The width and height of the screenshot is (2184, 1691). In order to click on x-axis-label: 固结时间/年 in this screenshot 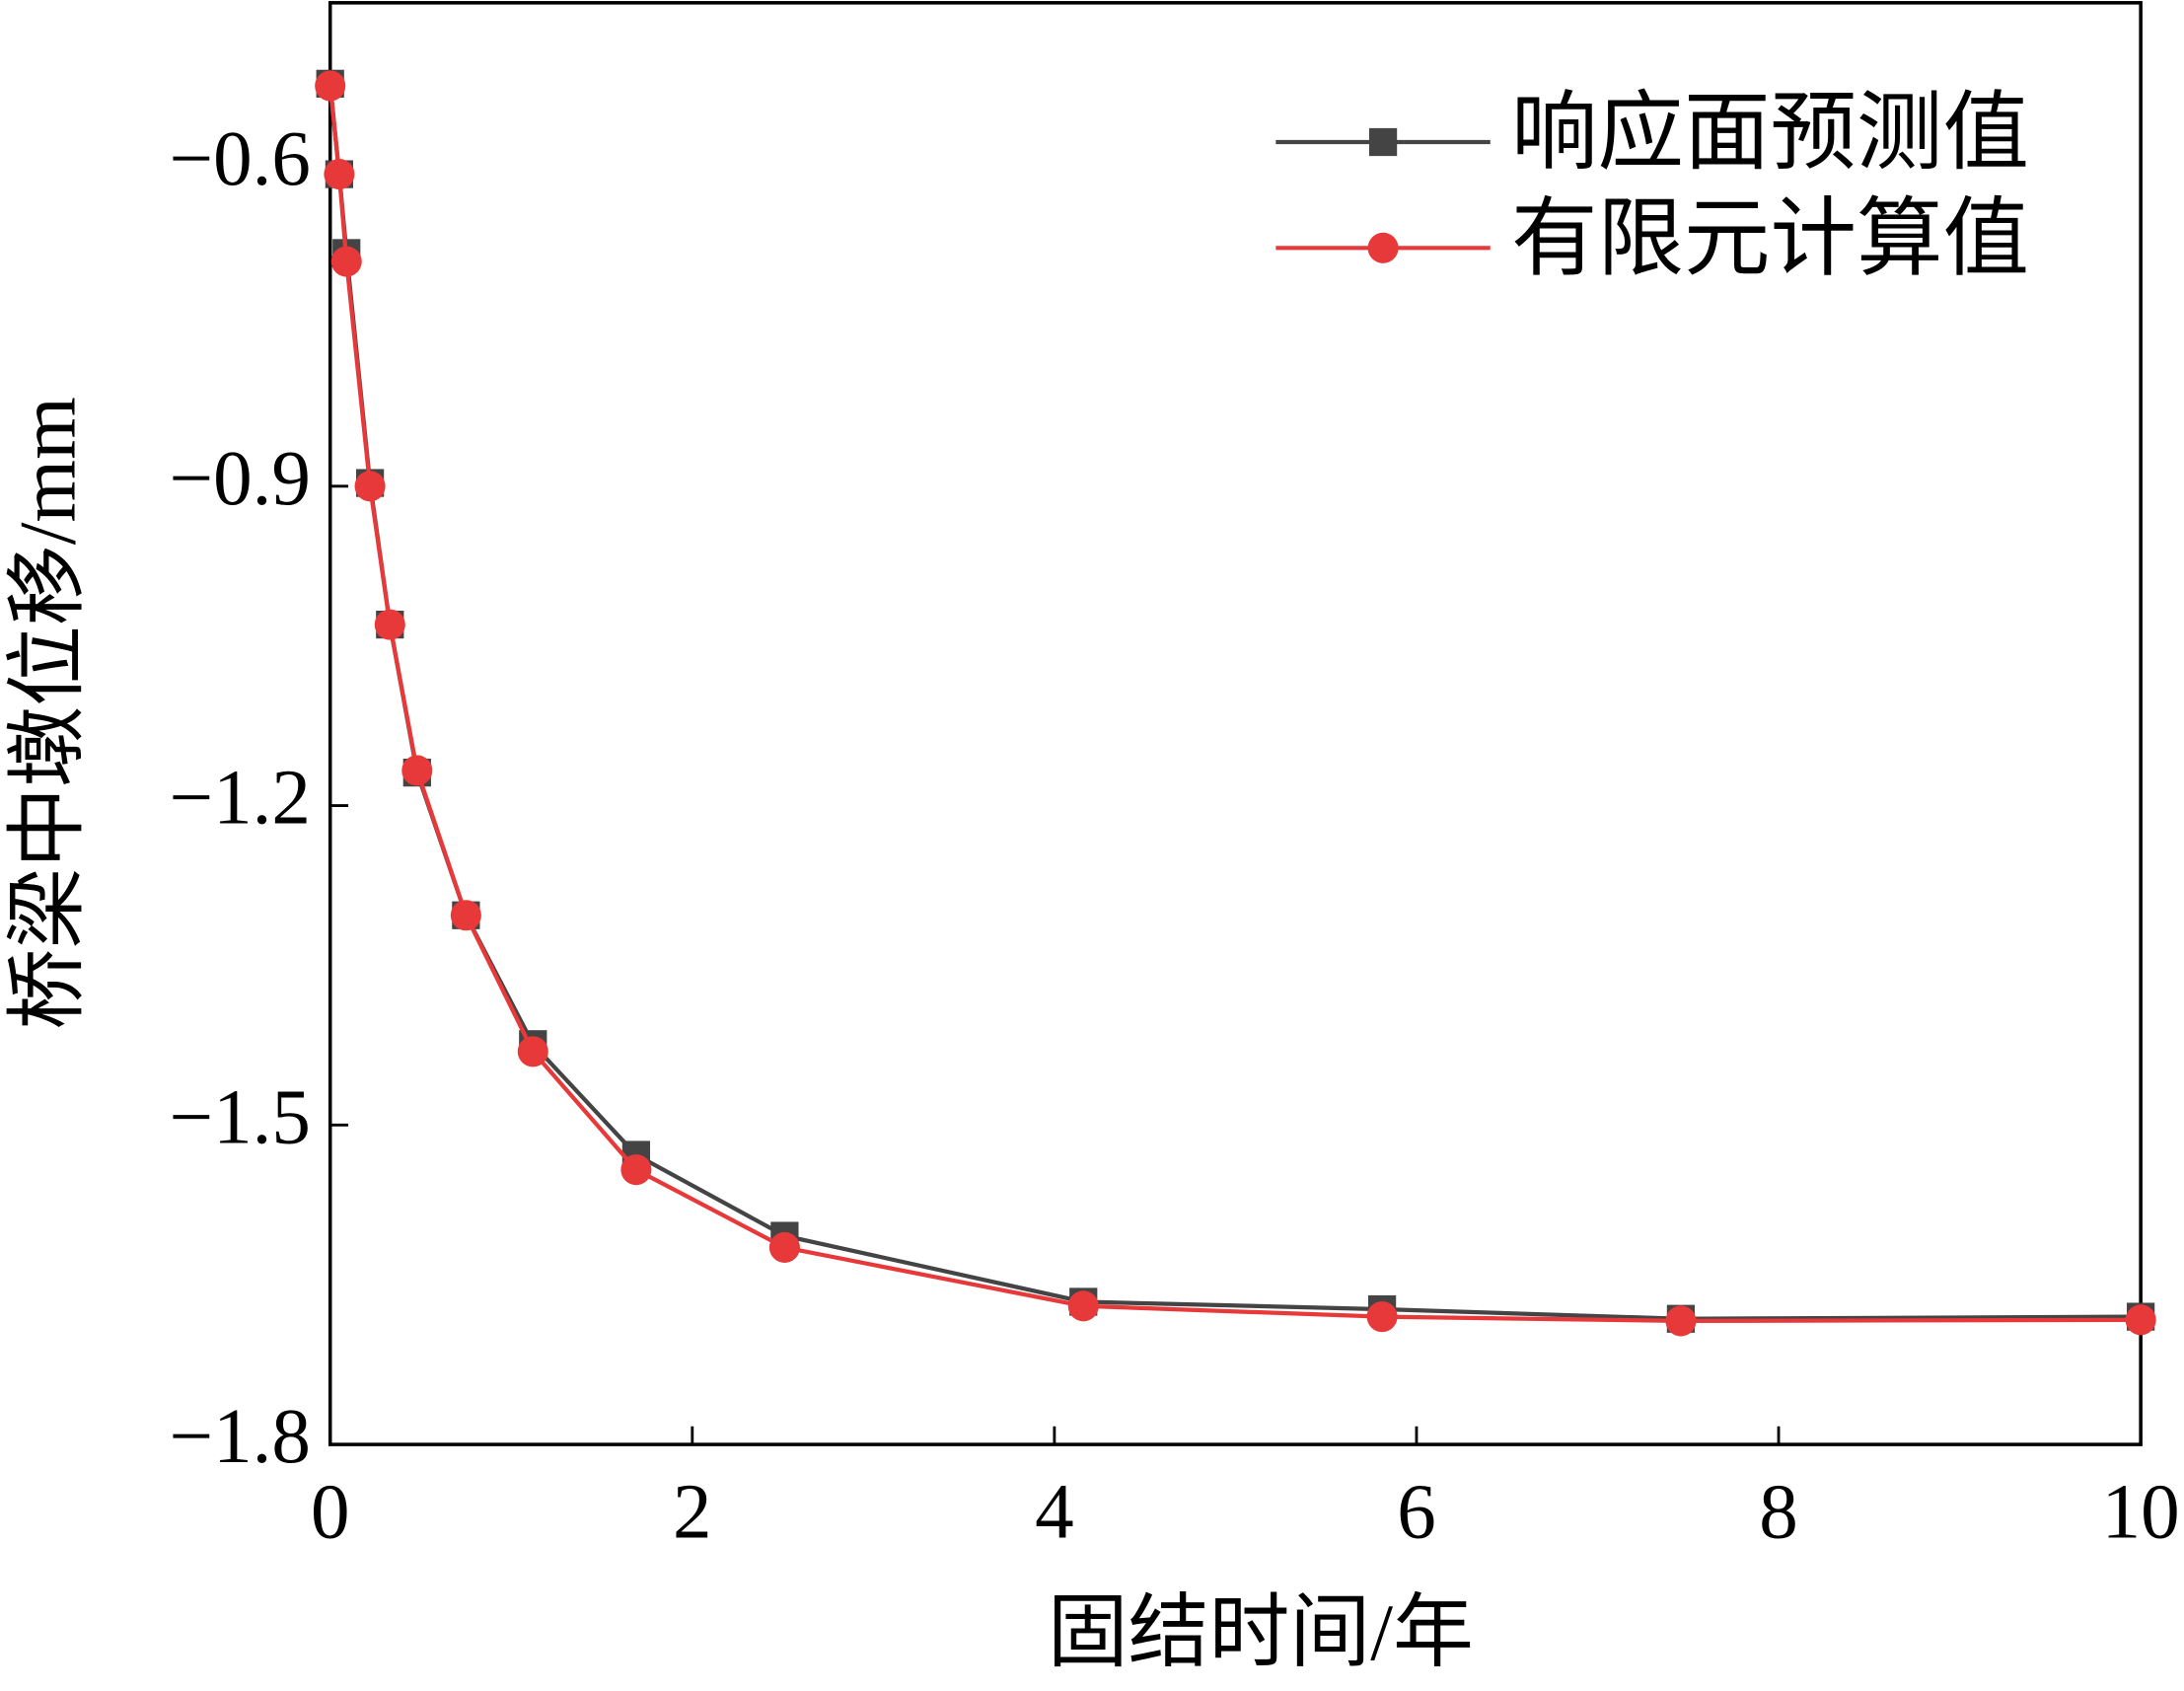, I will do `click(1261, 1632)`.